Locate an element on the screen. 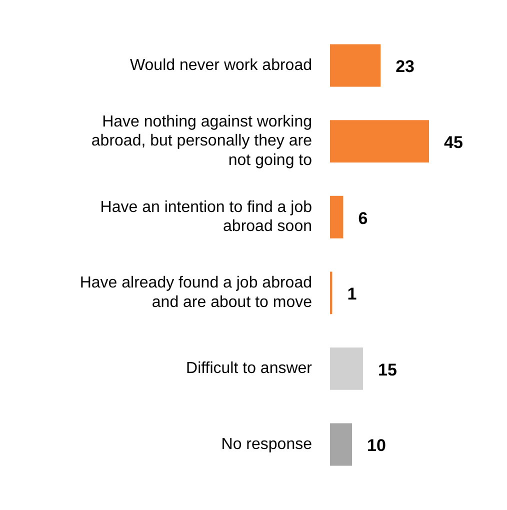 This screenshot has height=510, width=507. y-tick-label: Have an intention to find a job abroad soon is located at coordinates (206, 217).